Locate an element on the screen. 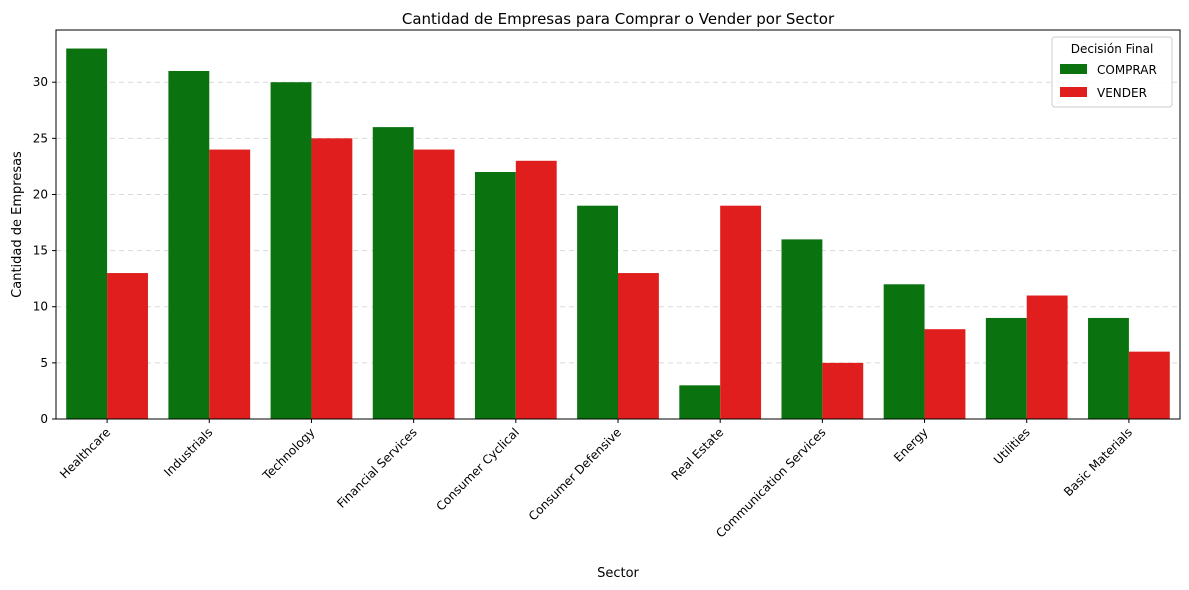 This screenshot has height=590, width=1189. x-tick-label: Communication Services is located at coordinates (770, 482).